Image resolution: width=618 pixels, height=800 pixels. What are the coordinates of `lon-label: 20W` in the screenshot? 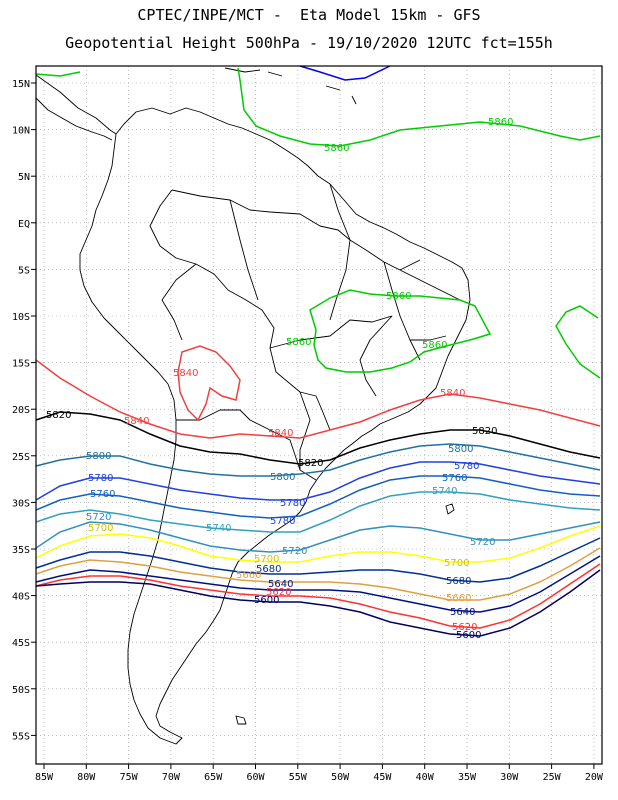 It's located at (594, 777).